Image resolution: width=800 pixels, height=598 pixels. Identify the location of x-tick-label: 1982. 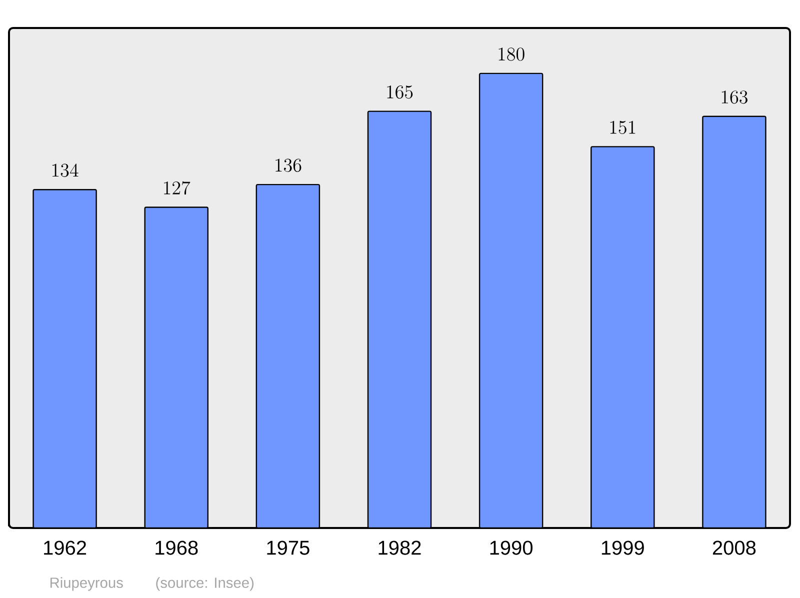
(399, 547).